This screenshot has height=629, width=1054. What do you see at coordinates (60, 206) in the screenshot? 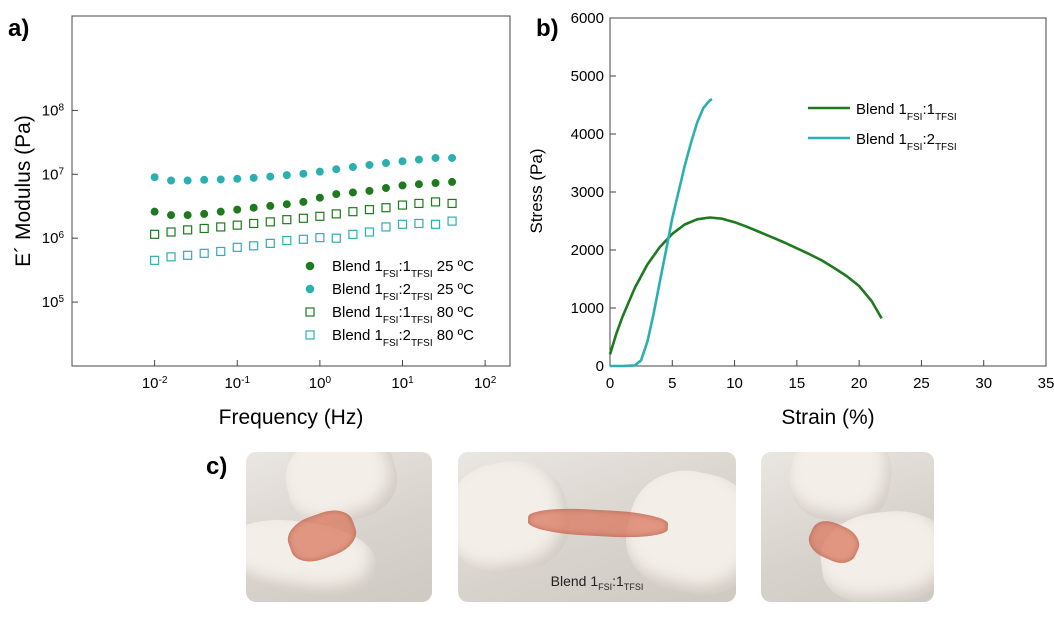
I see `y-axis-a: 10⁵ 10⁶ 10⁷ 10⁸` at bounding box center [60, 206].